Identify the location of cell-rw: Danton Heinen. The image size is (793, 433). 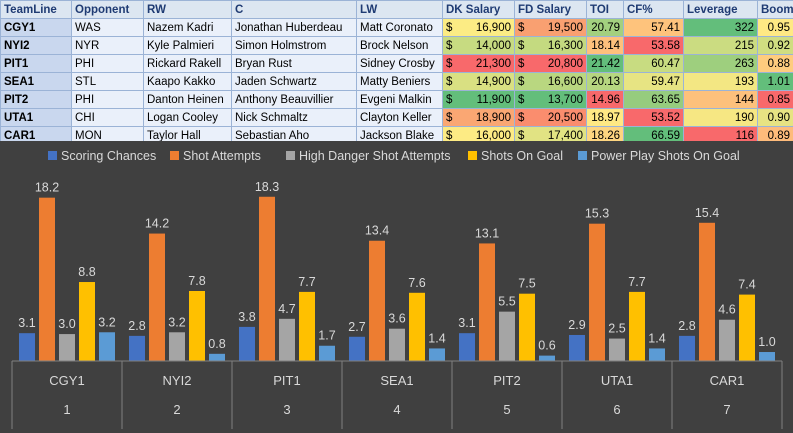
(187, 99).